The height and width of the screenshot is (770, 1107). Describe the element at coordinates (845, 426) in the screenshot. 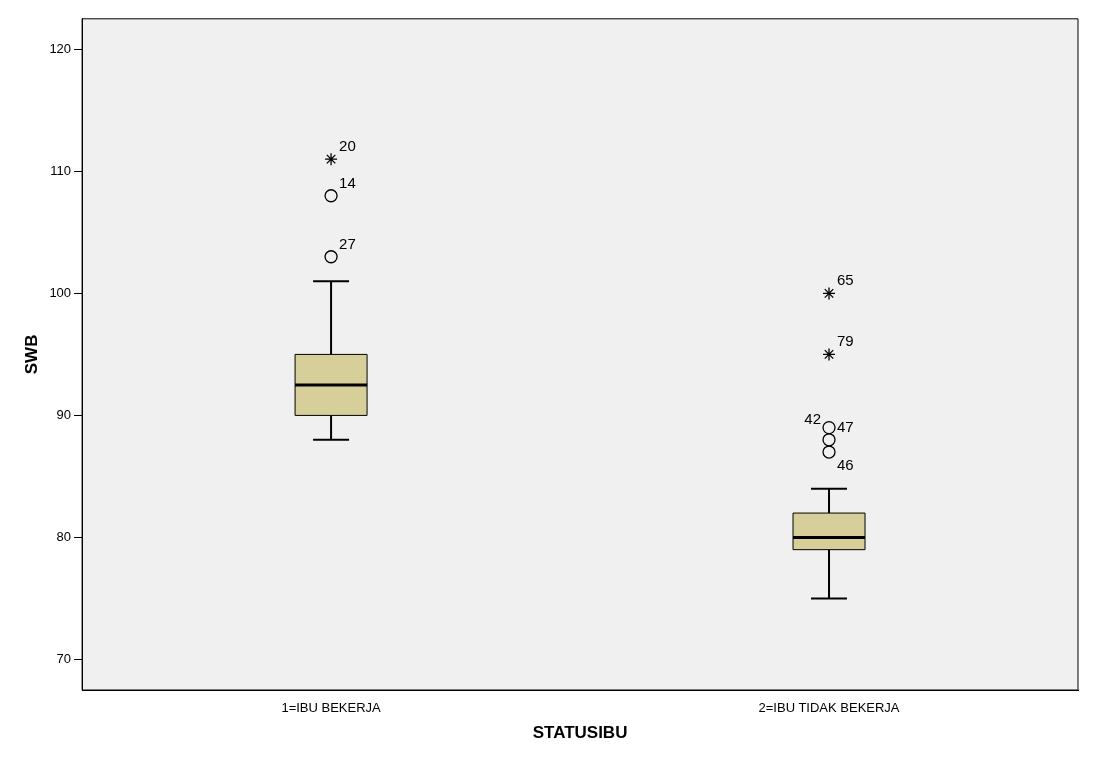

I see `annotation: 47` at that location.